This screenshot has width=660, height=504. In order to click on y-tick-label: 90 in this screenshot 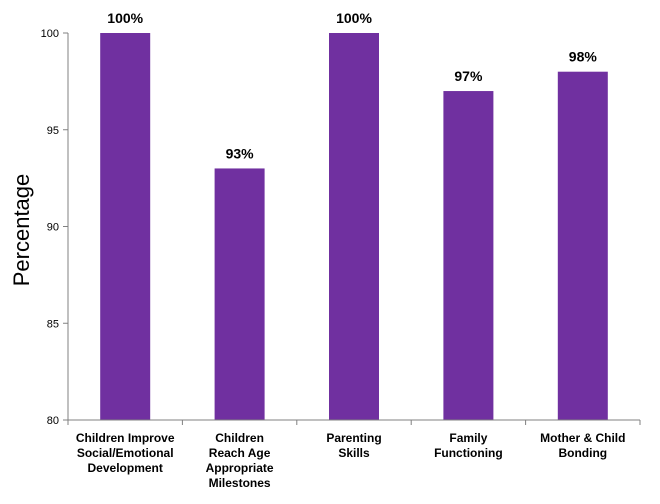, I will do `click(53, 228)`.